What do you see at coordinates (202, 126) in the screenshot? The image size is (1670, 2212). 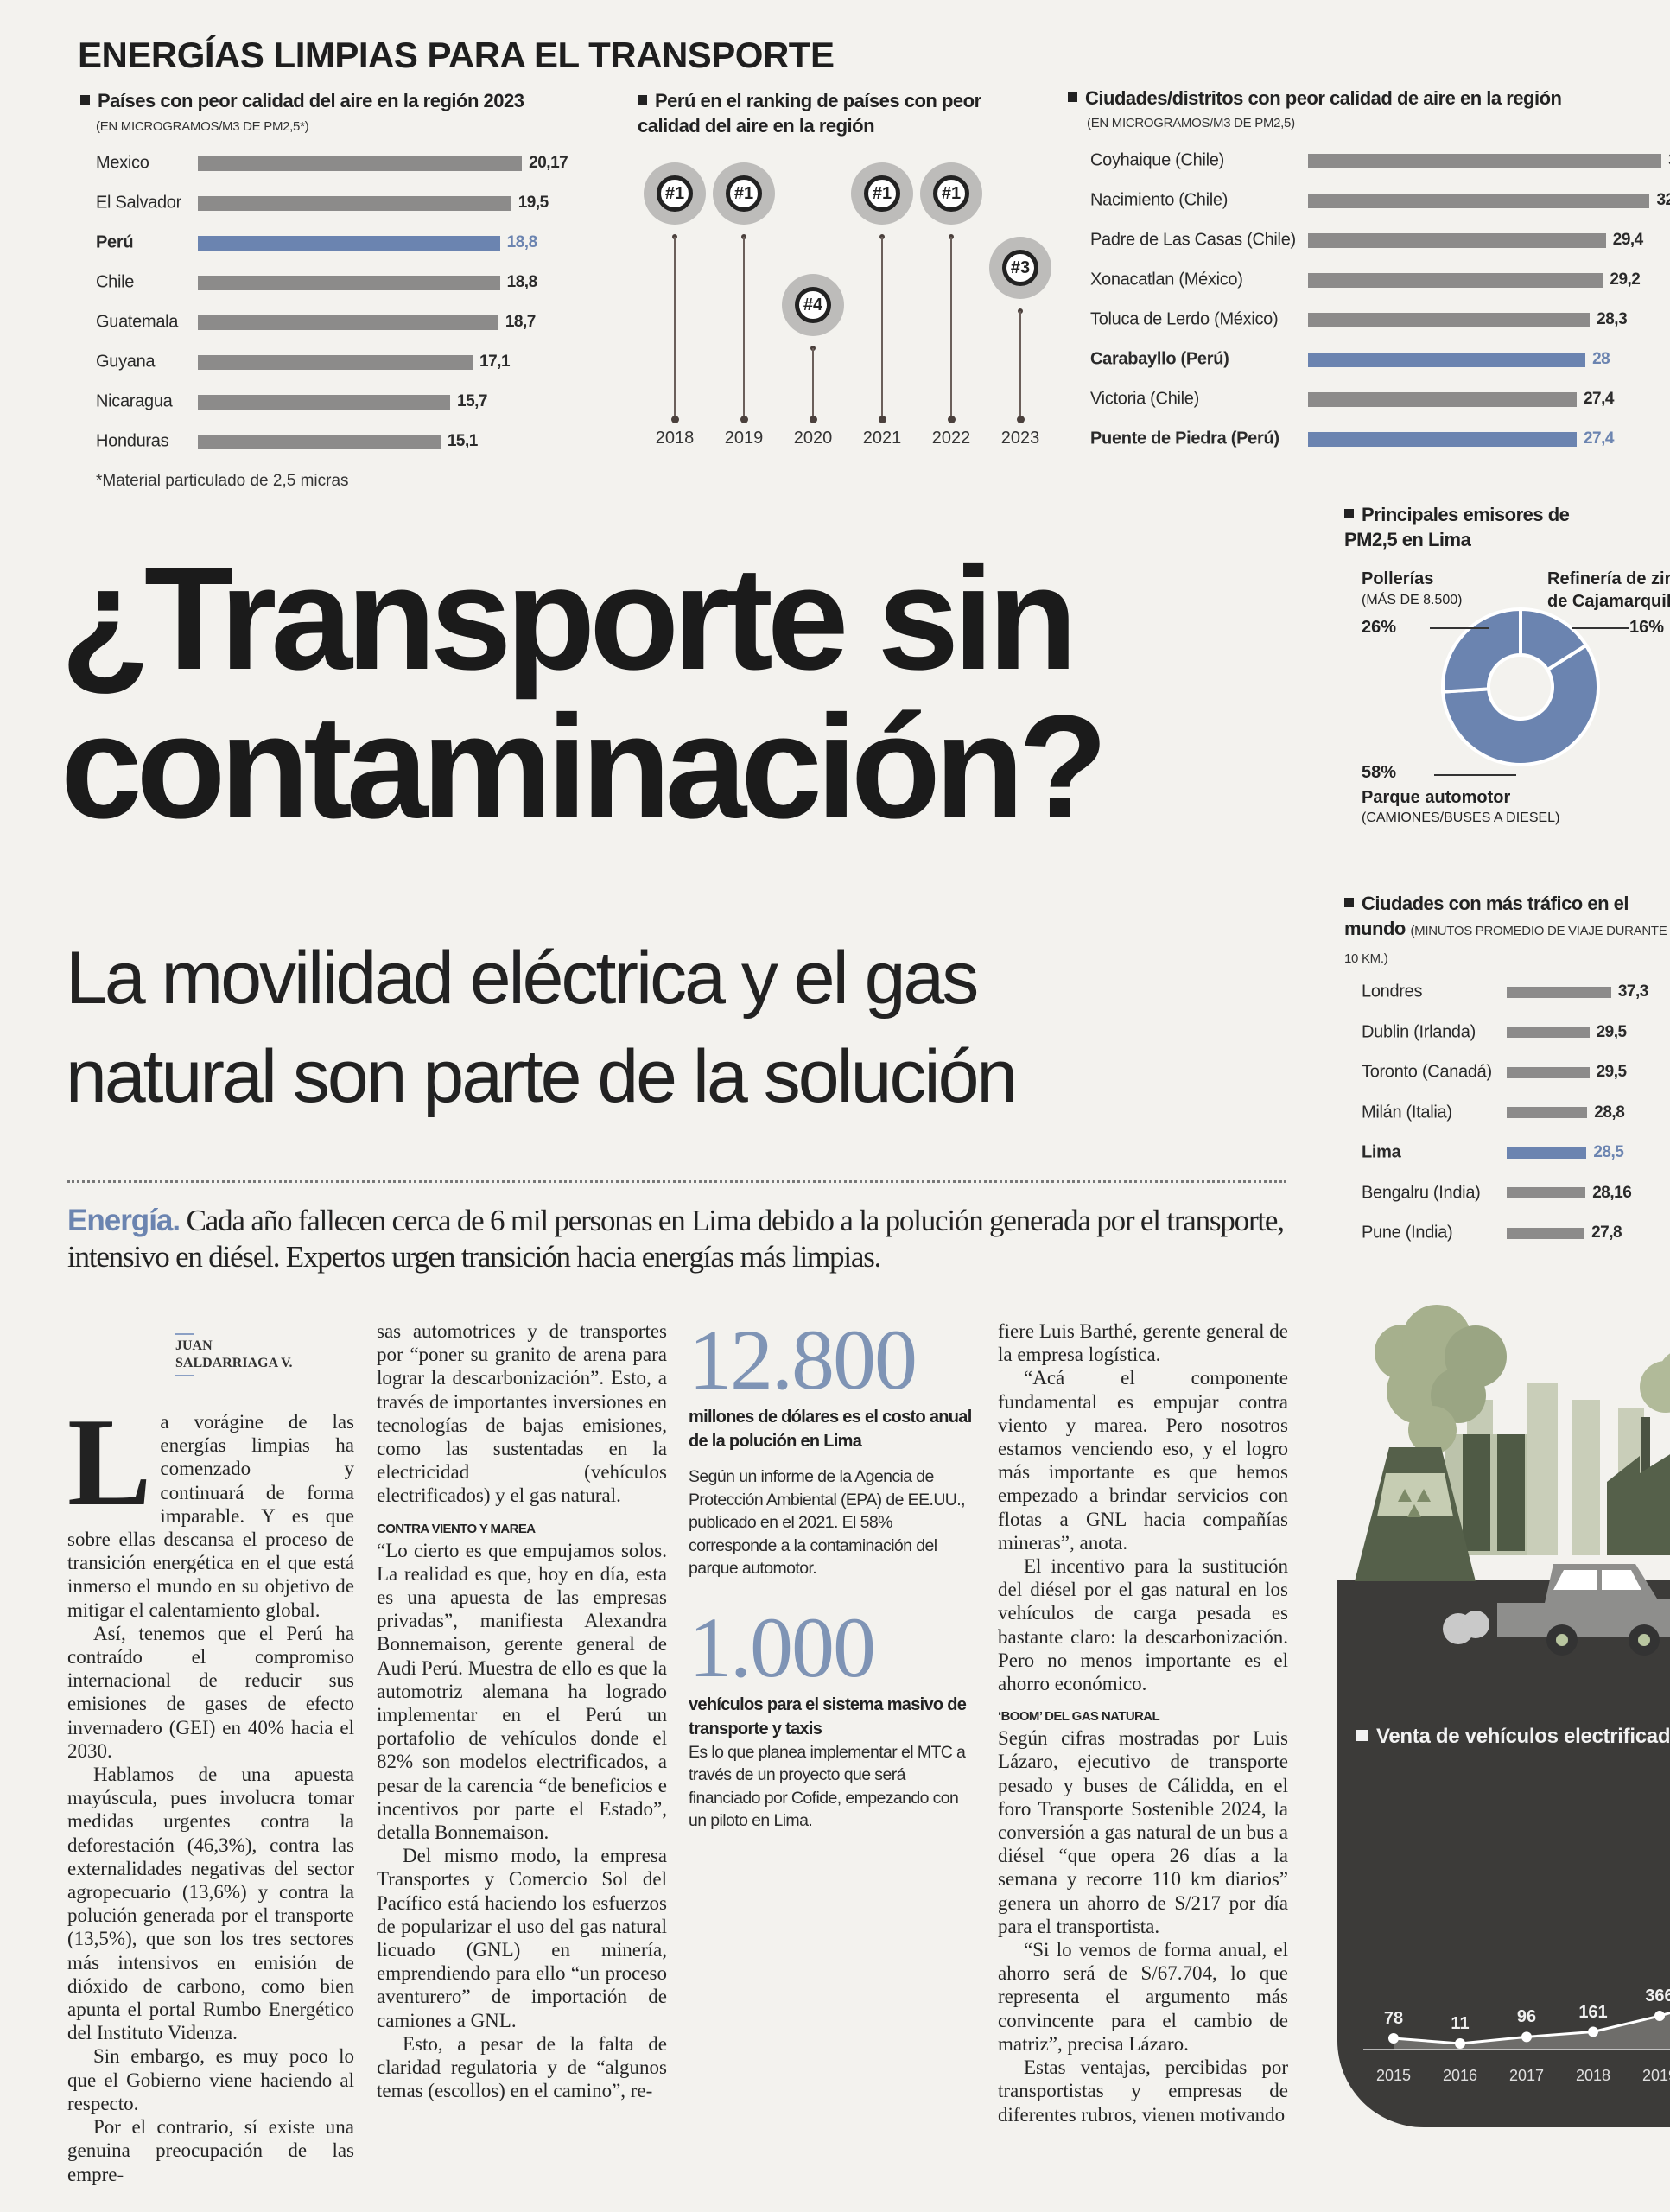 I see `chart-countries-subtitle: (EN MICROGRAMOS/M3 DE PM2,5*)` at bounding box center [202, 126].